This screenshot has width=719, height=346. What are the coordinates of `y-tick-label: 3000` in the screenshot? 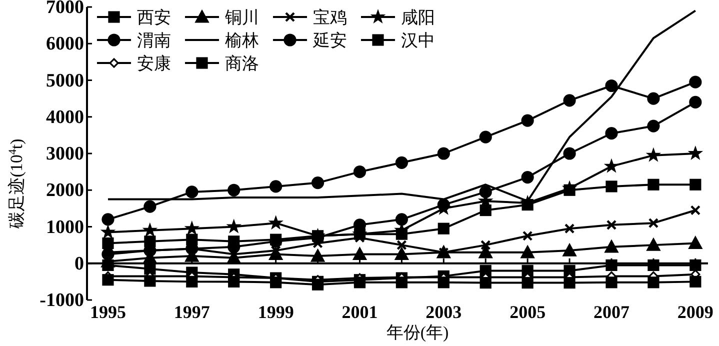 It's located at (65, 154).